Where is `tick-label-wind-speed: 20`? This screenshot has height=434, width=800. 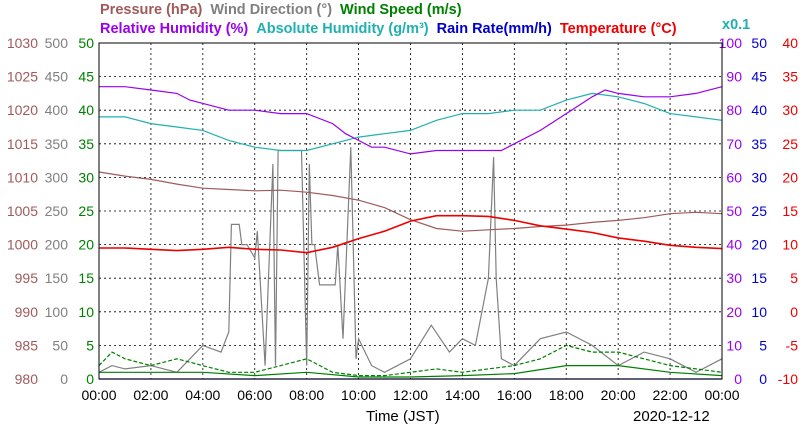 tick-label-wind-speed: 20 is located at coordinates (86, 245).